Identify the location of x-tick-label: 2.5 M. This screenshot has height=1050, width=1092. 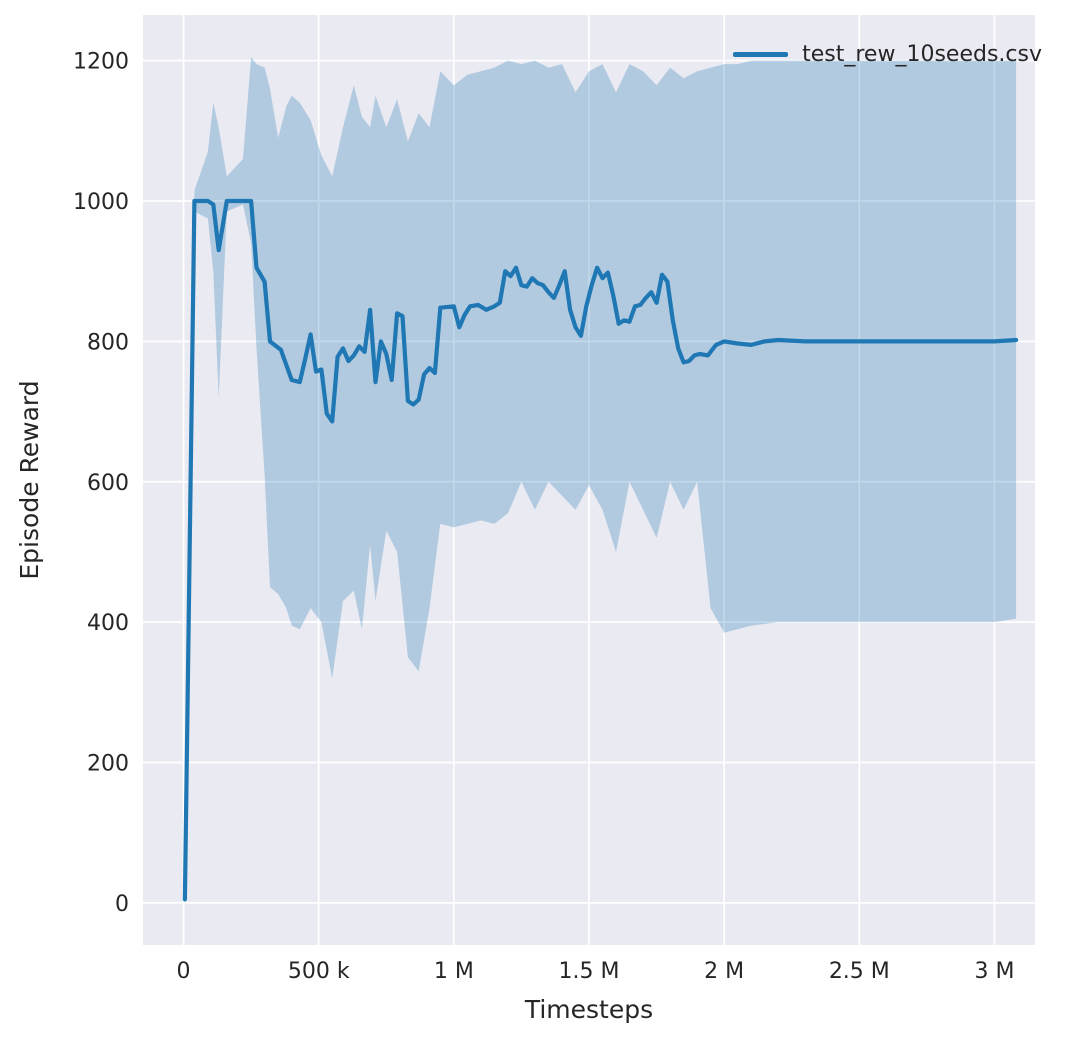
(859, 971).